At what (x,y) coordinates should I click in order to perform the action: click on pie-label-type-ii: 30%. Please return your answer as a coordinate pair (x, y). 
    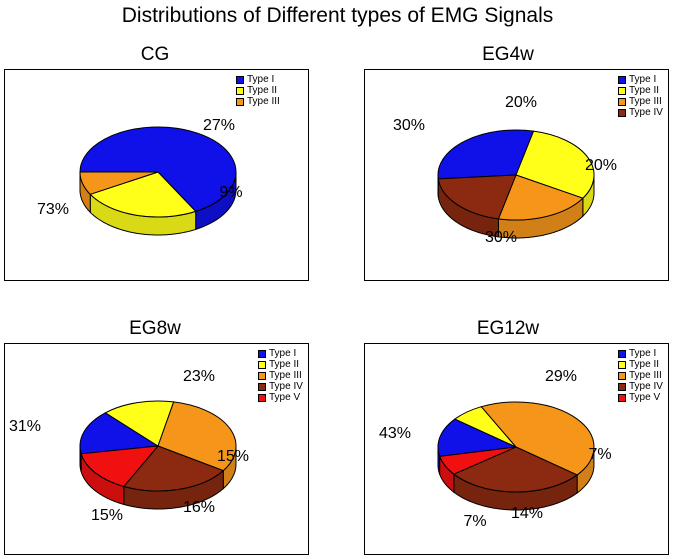
    Looking at the image, I should click on (409, 125).